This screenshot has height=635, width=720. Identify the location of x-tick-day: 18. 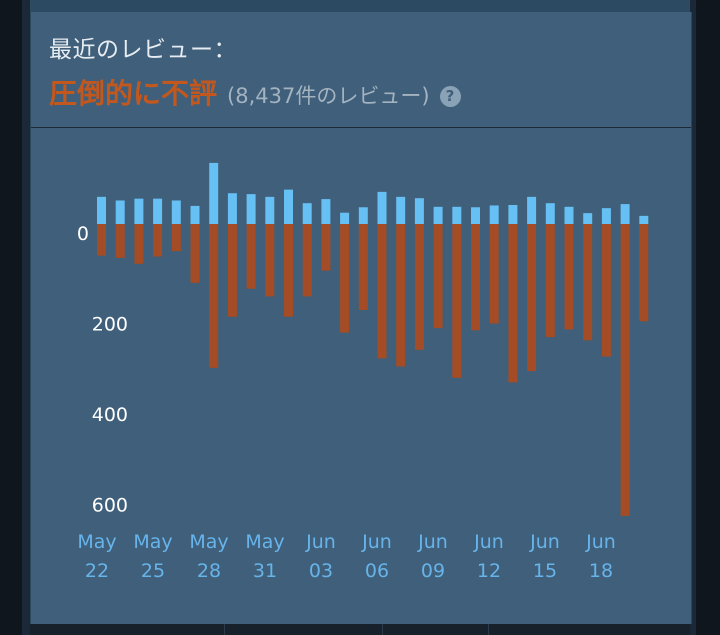
(601, 571).